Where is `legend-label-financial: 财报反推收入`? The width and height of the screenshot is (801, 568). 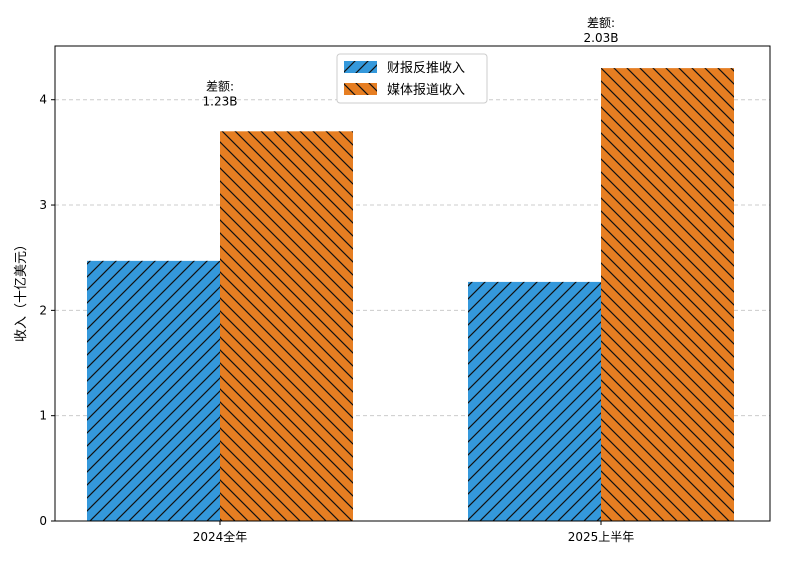
legend-label-financial: 财报反推收入 is located at coordinates (426, 68).